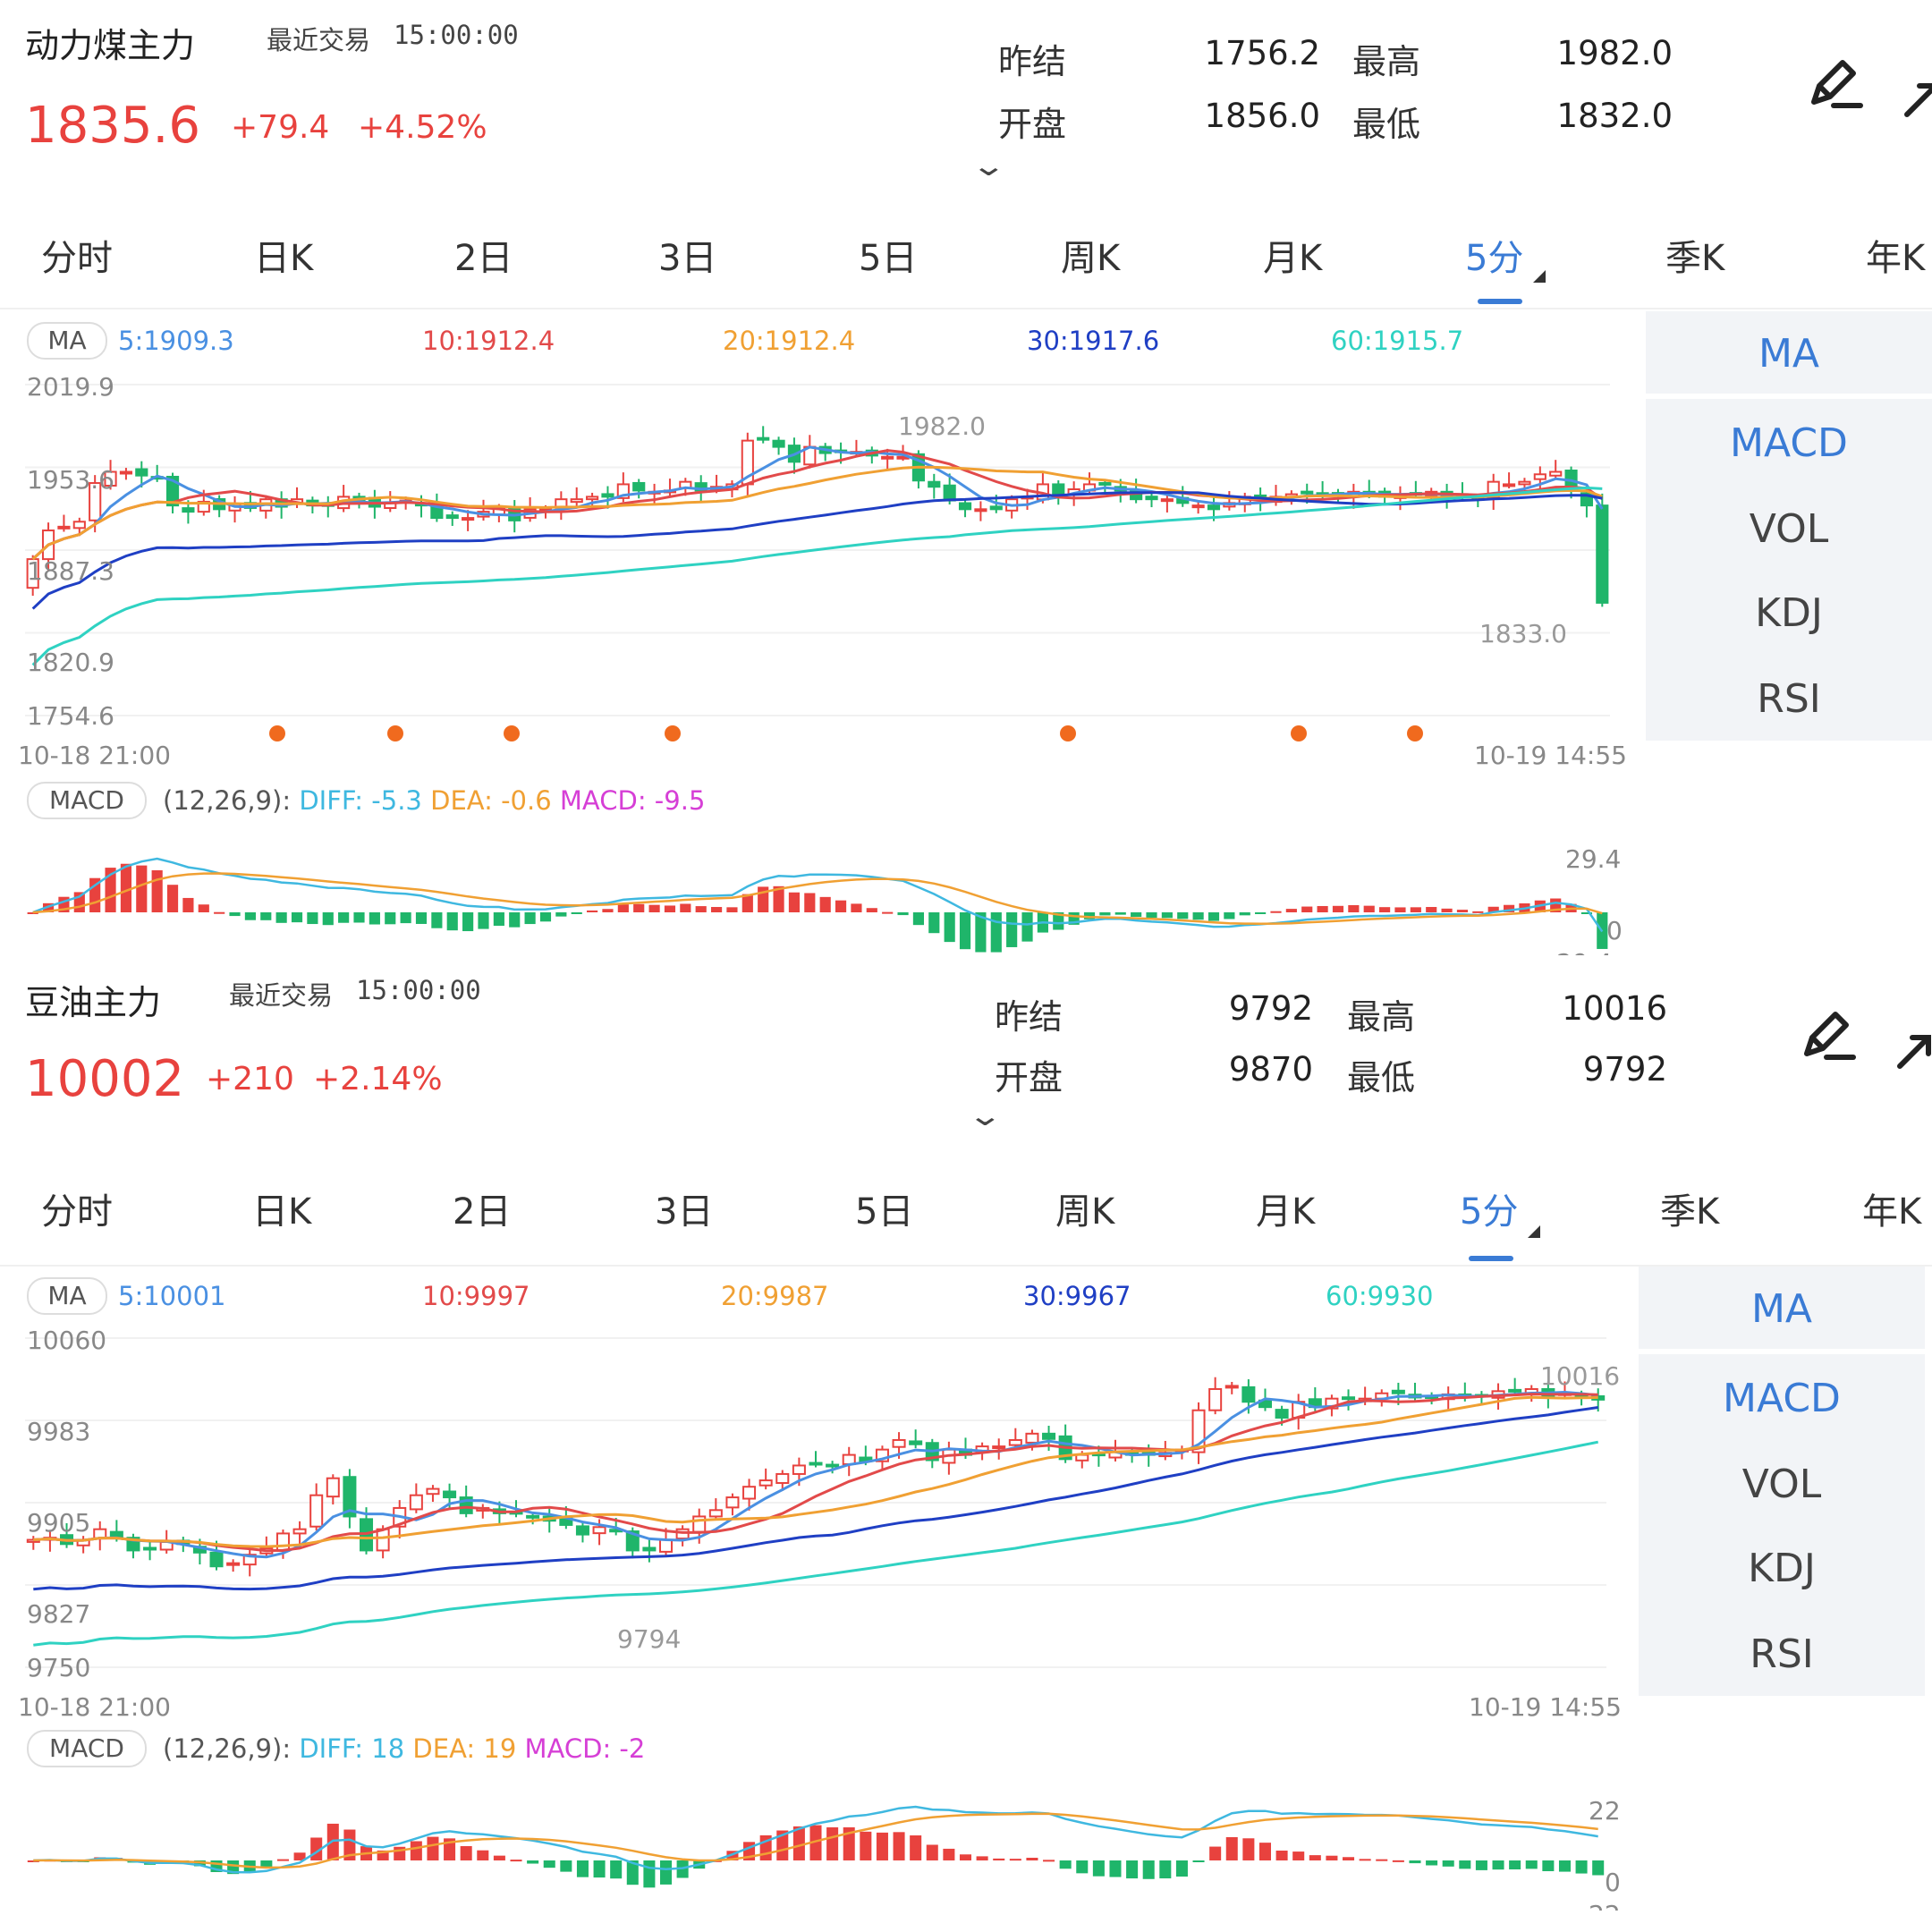 Image resolution: width=1932 pixels, height=1932 pixels. Describe the element at coordinates (1593, 859) in the screenshot. I see `macd-scale-top: 29.4` at that location.